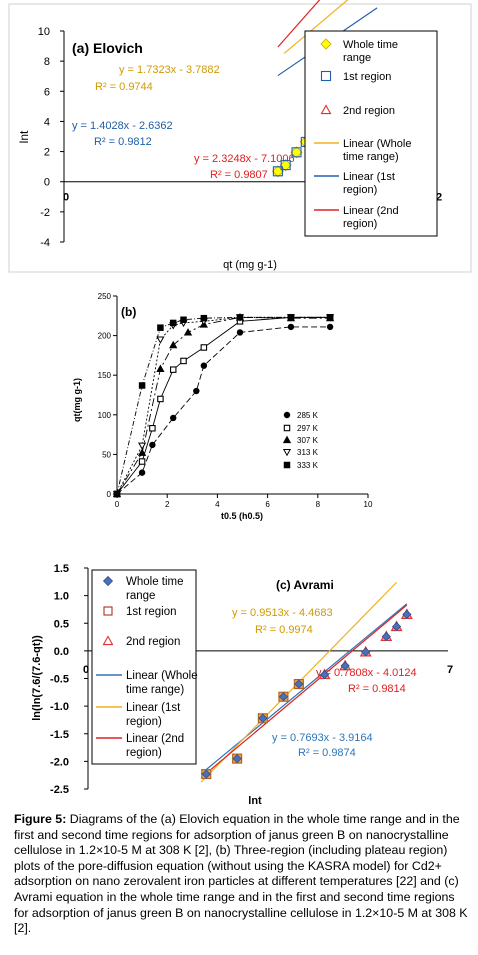  Describe the element at coordinates (117, 504) in the screenshot. I see `chart-b-x-tick-label: 0` at that location.